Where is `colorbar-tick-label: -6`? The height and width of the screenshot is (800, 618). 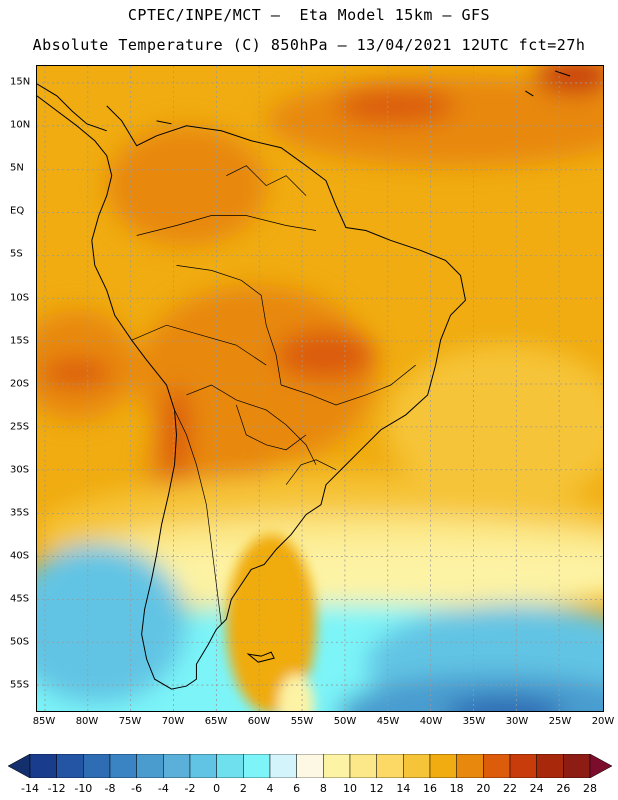
colorbar-tick-label: -6 is located at coordinates (137, 788).